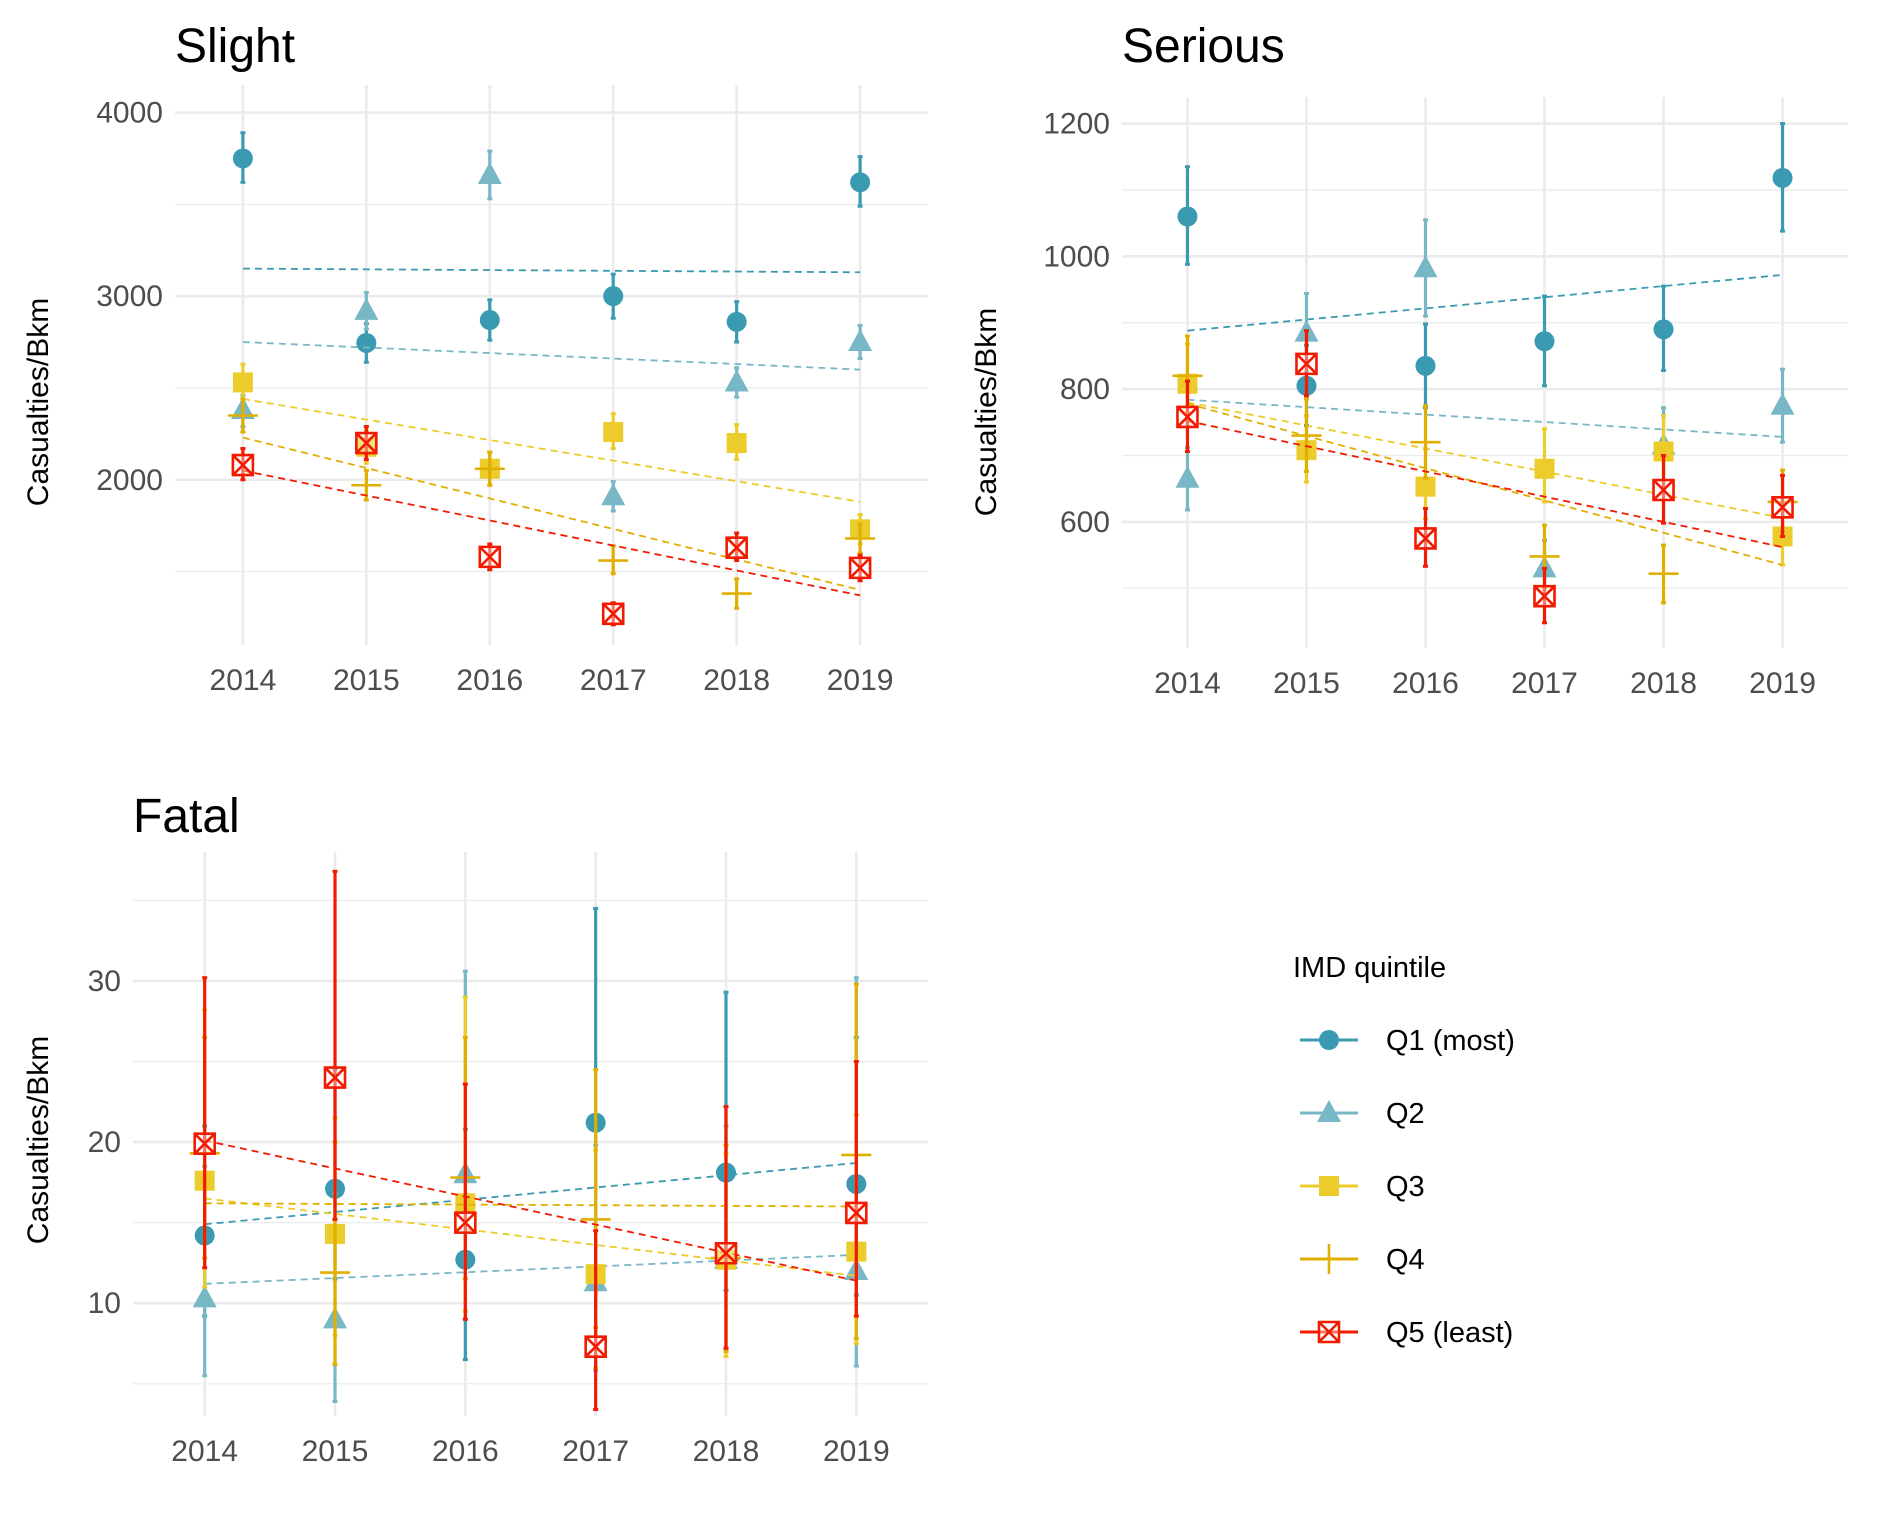 This screenshot has width=1889, height=1535. I want to click on y-tick-label: 1200, so click(1076, 124).